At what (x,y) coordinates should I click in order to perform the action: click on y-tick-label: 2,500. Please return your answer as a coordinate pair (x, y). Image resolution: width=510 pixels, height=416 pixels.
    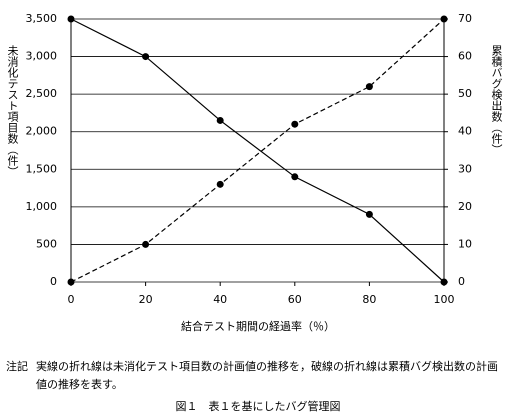
    Looking at the image, I should click on (42, 93).